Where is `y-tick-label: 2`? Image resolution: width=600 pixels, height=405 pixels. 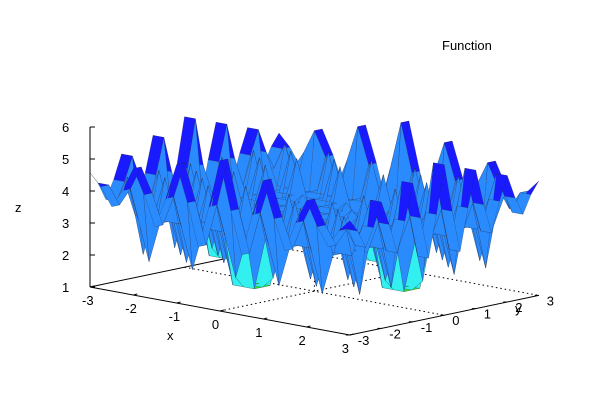 y-tick-label: 2 is located at coordinates (518, 307).